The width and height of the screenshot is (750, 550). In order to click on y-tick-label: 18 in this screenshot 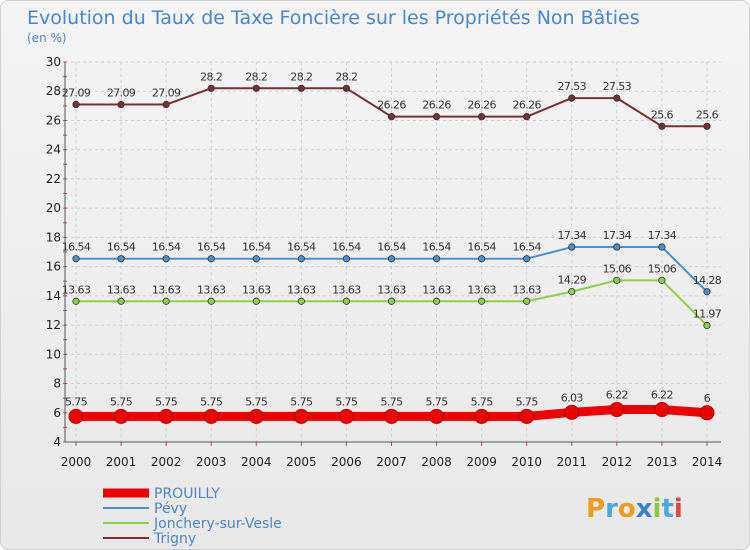, I will do `click(53, 237)`.